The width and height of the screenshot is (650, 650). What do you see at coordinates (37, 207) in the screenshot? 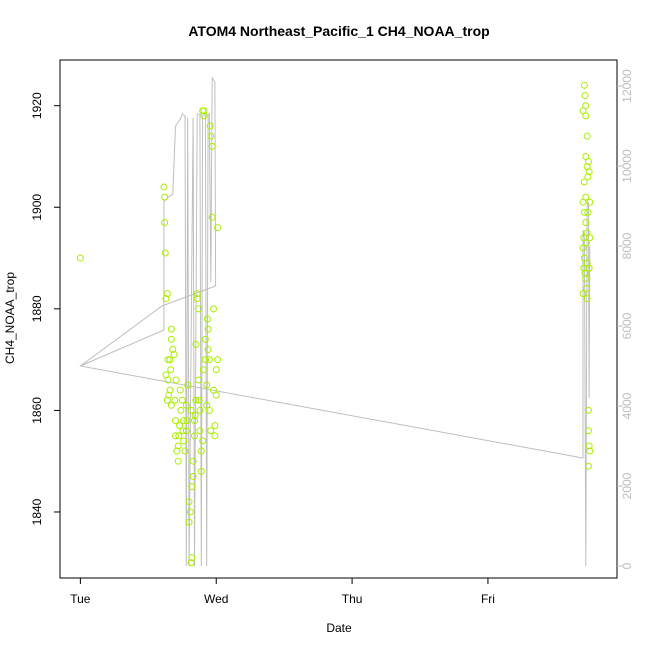
I see `y-tick-label: 1900` at bounding box center [37, 207].